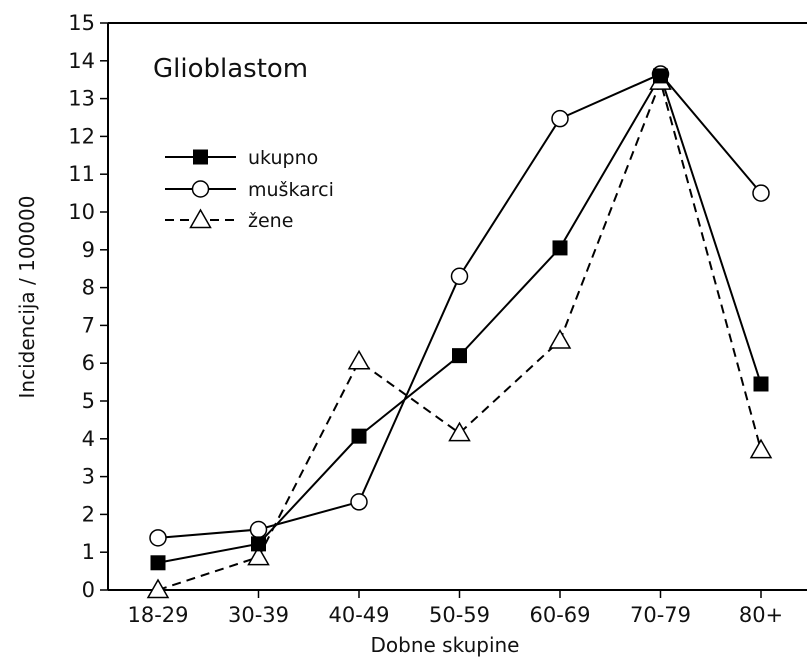  Describe the element at coordinates (88, 401) in the screenshot. I see `y-tick-label: 5` at that location.